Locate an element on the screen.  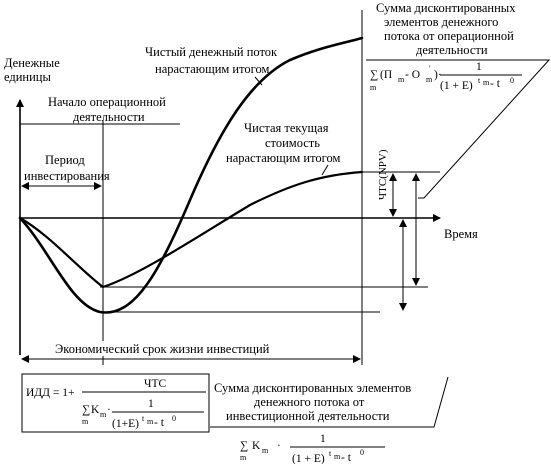
economic-life-label-bg is located at coordinates (181, 348).